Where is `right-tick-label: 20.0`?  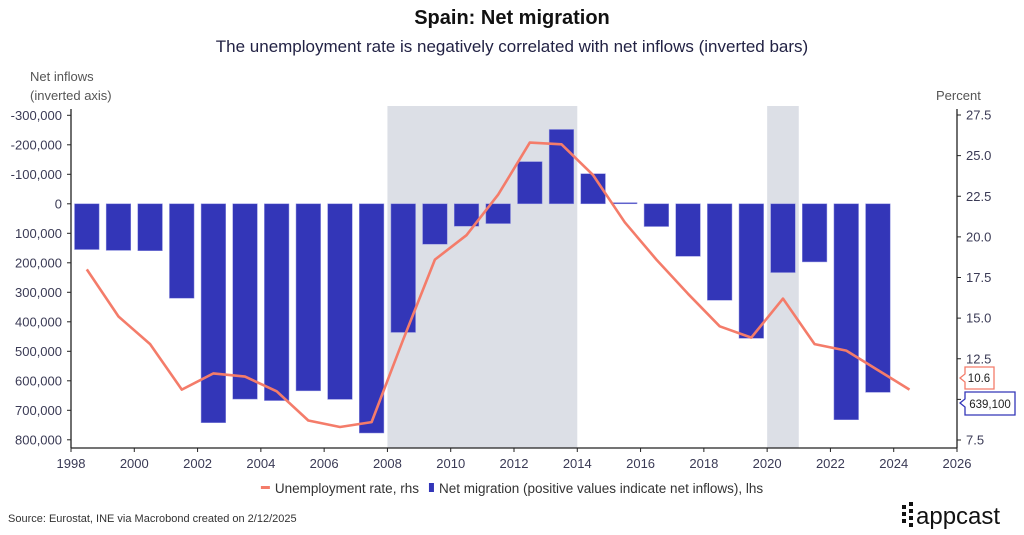
right-tick-label: 20.0 is located at coordinates (978, 236).